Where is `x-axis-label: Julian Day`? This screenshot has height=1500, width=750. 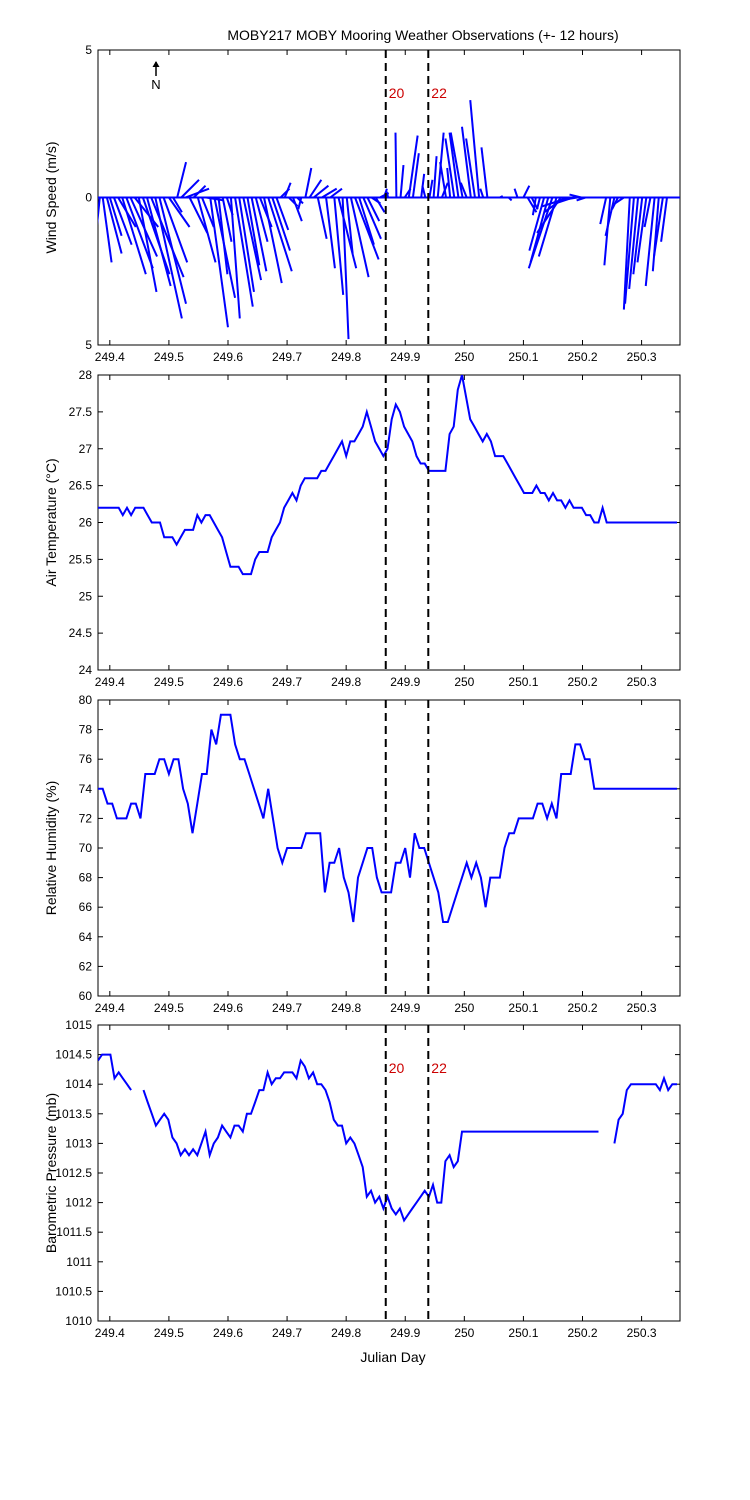
x-axis-label: Julian Day is located at coordinates (392, 1357).